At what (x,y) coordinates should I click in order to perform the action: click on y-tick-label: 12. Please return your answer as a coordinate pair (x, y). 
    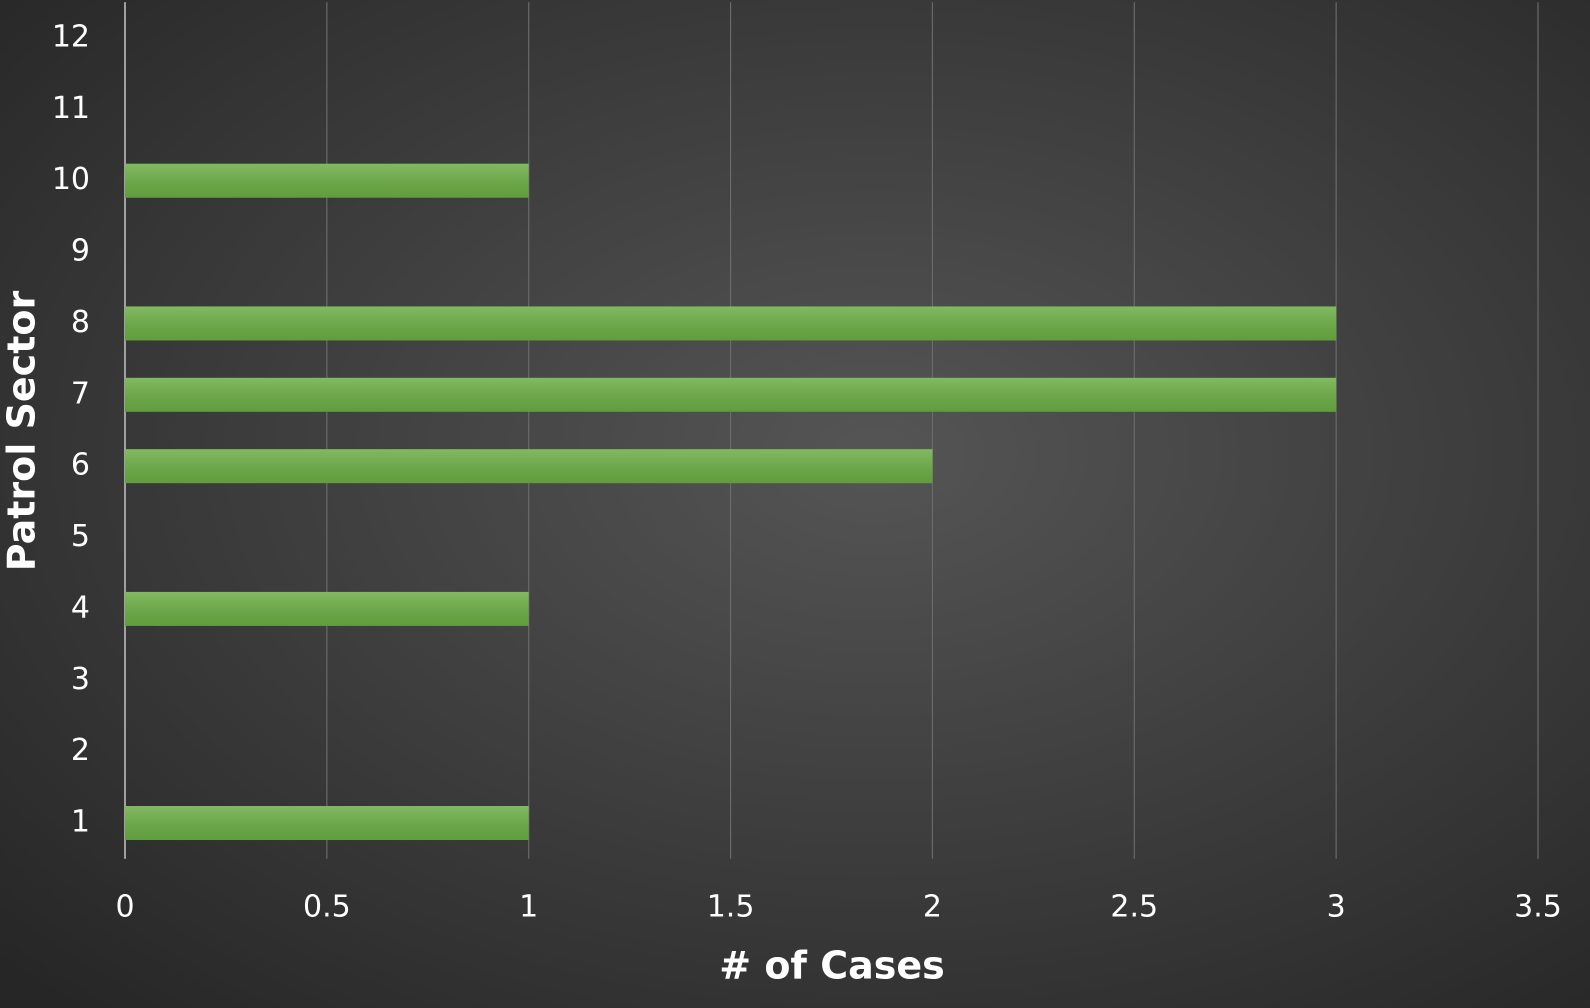
    Looking at the image, I should click on (71, 36).